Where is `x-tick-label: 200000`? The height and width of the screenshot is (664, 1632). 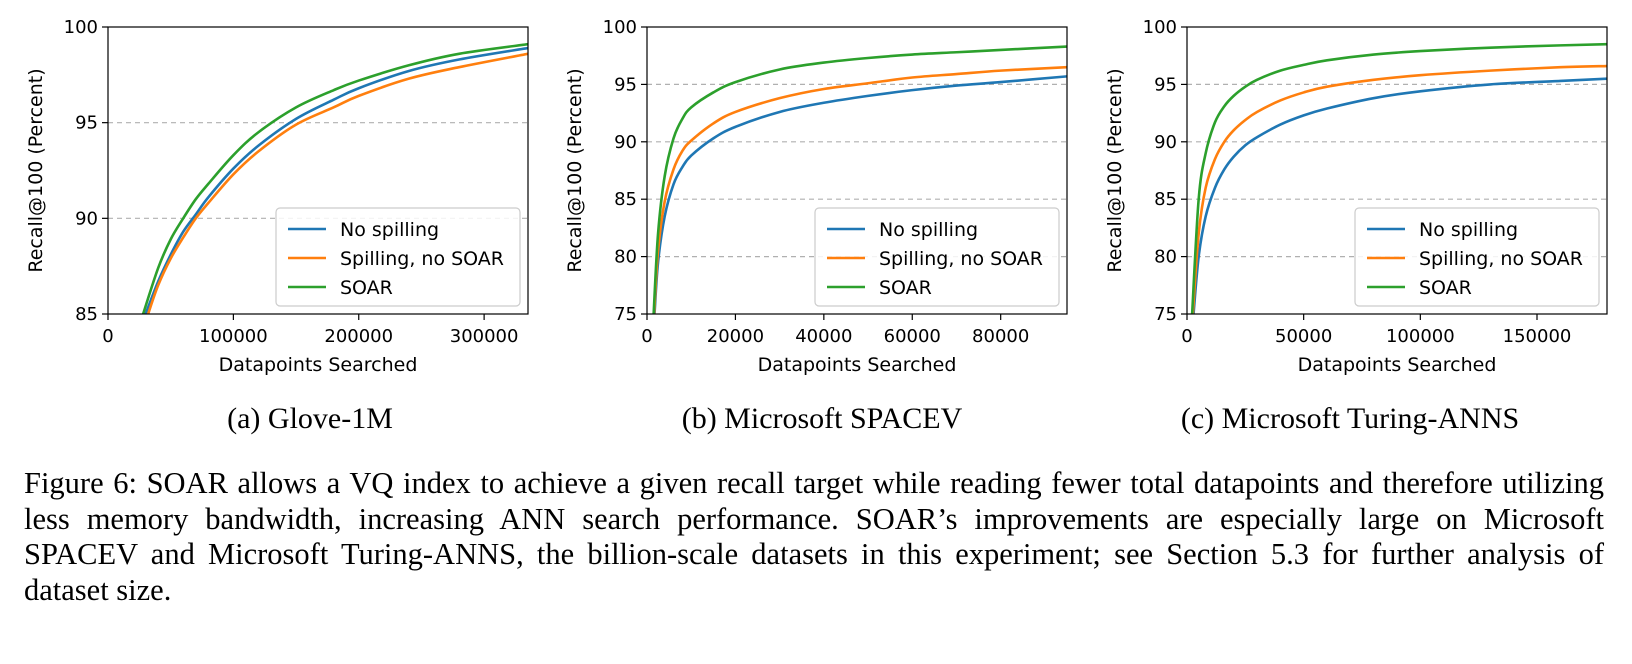 x-tick-label: 200000 is located at coordinates (358, 336).